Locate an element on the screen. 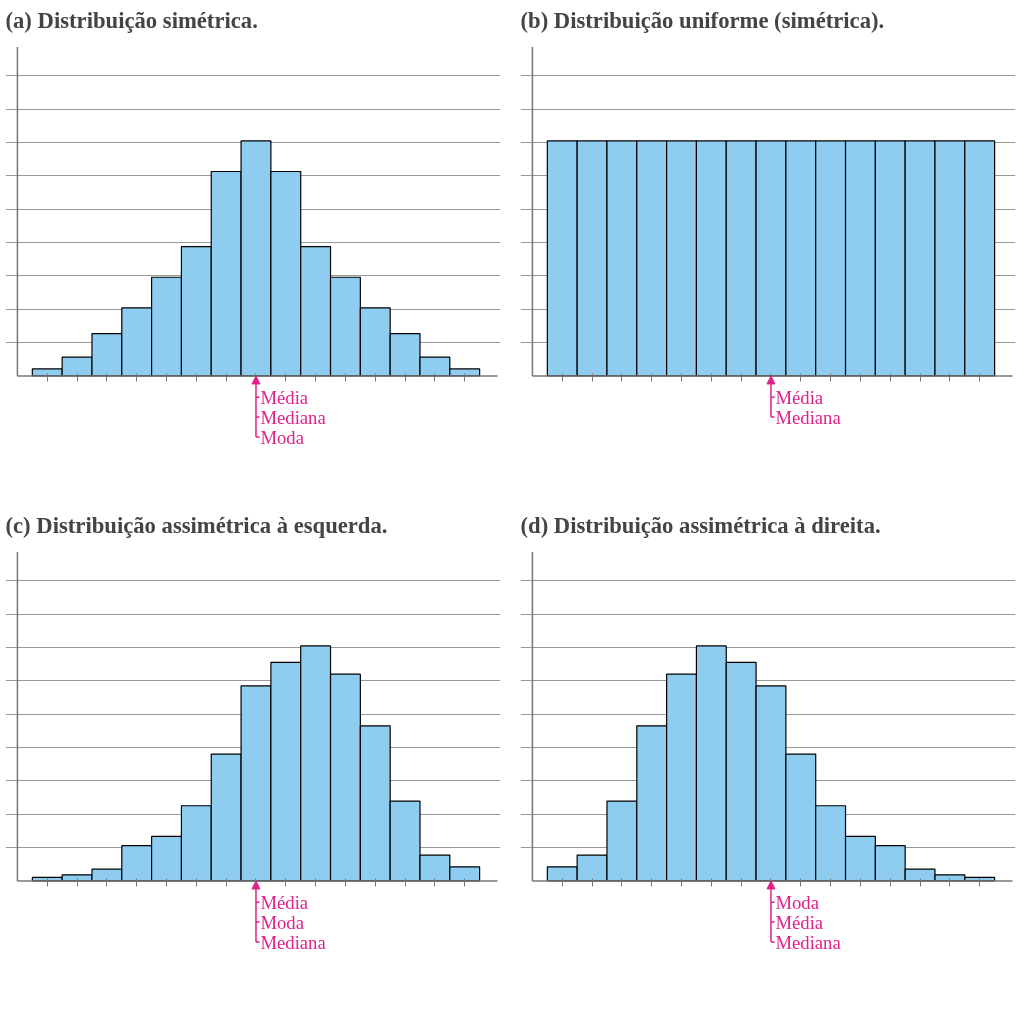 The height and width of the screenshot is (1030, 1031). chart-title: (b) Distribuição uniforme (simétrica). is located at coordinates (702, 20).